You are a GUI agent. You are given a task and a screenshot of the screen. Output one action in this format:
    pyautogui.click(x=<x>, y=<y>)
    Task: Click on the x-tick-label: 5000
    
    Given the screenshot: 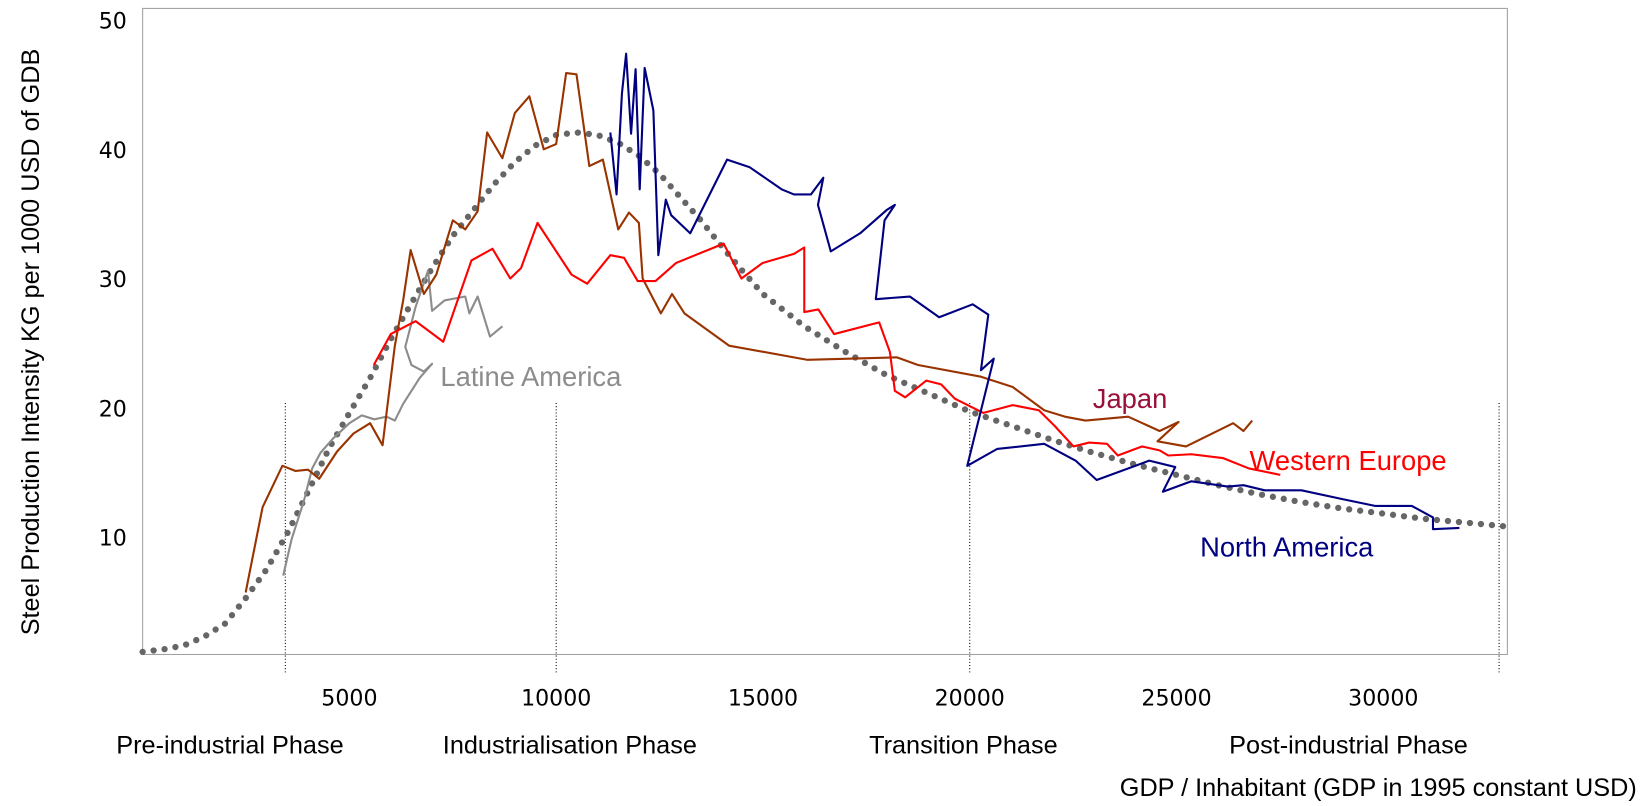 What is the action you would take?
    pyautogui.click(x=349, y=699)
    